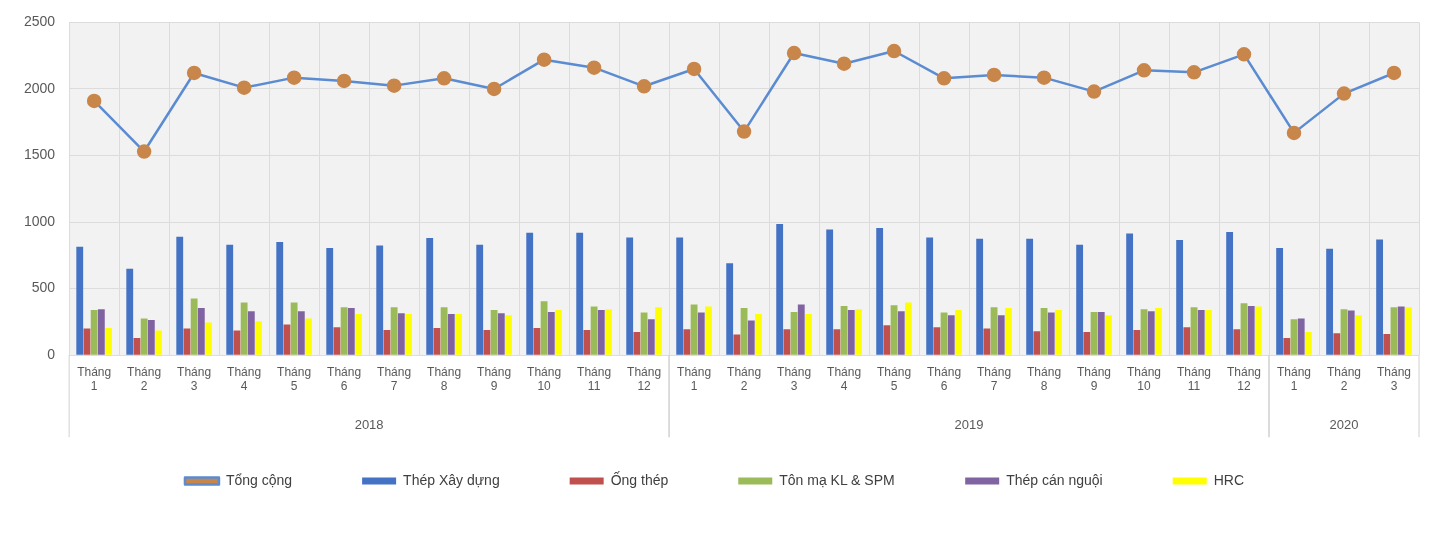 The width and height of the screenshot is (1431, 544). What do you see at coordinates (39, 154) in the screenshot?
I see `y-tick-label: 1500` at bounding box center [39, 154].